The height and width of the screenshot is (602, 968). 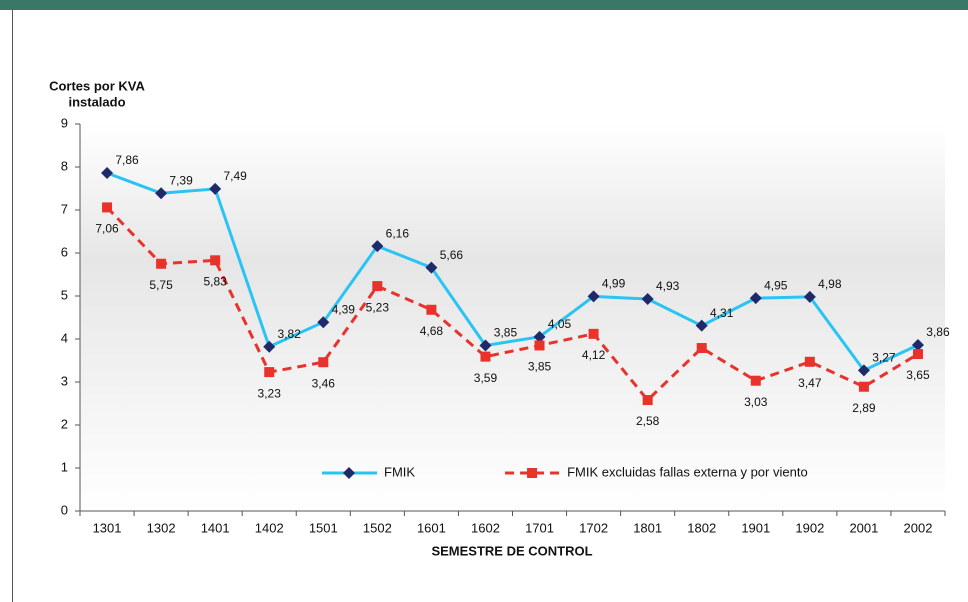 What do you see at coordinates (64, 122) in the screenshot?
I see `y-tick-label: 9` at bounding box center [64, 122].